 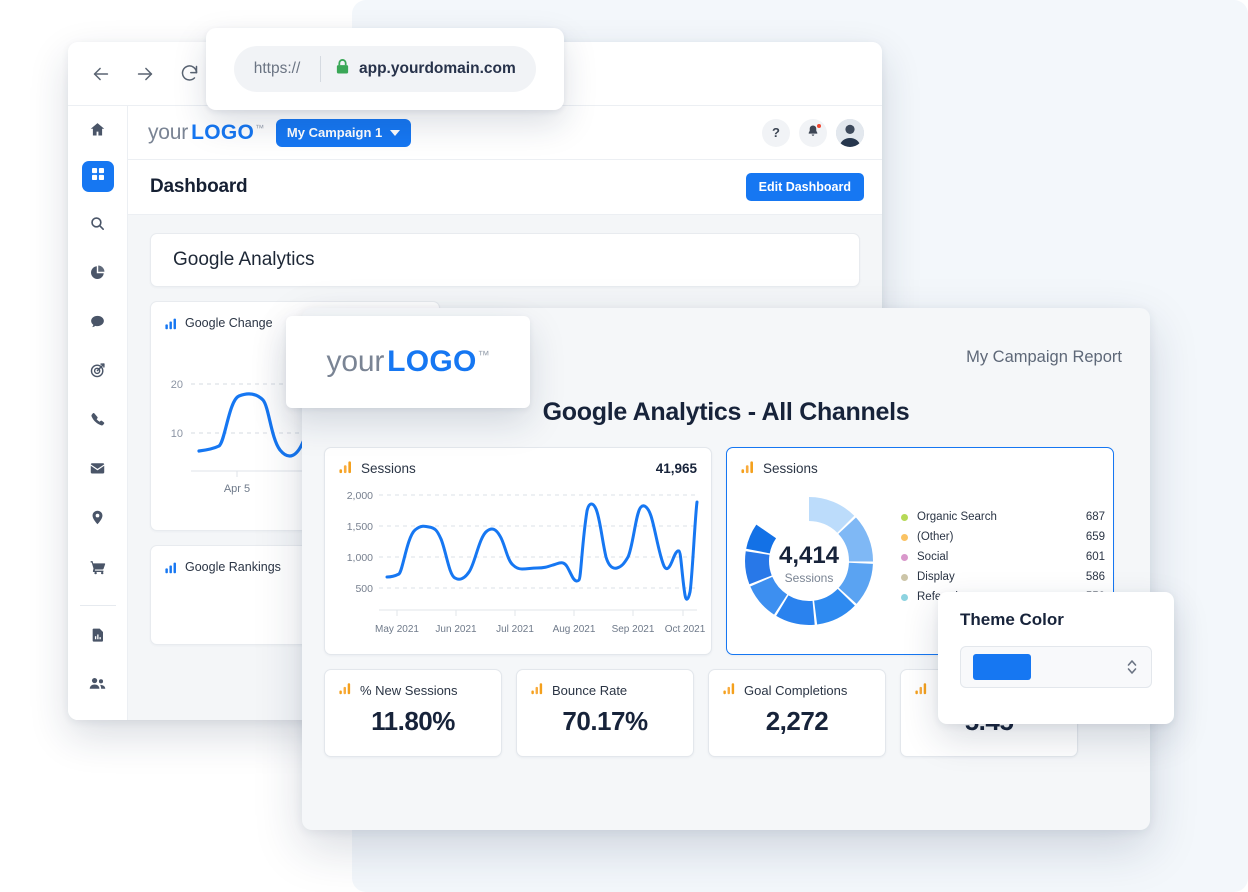 I want to click on legend-label: Organic Search, so click(x=957, y=517).